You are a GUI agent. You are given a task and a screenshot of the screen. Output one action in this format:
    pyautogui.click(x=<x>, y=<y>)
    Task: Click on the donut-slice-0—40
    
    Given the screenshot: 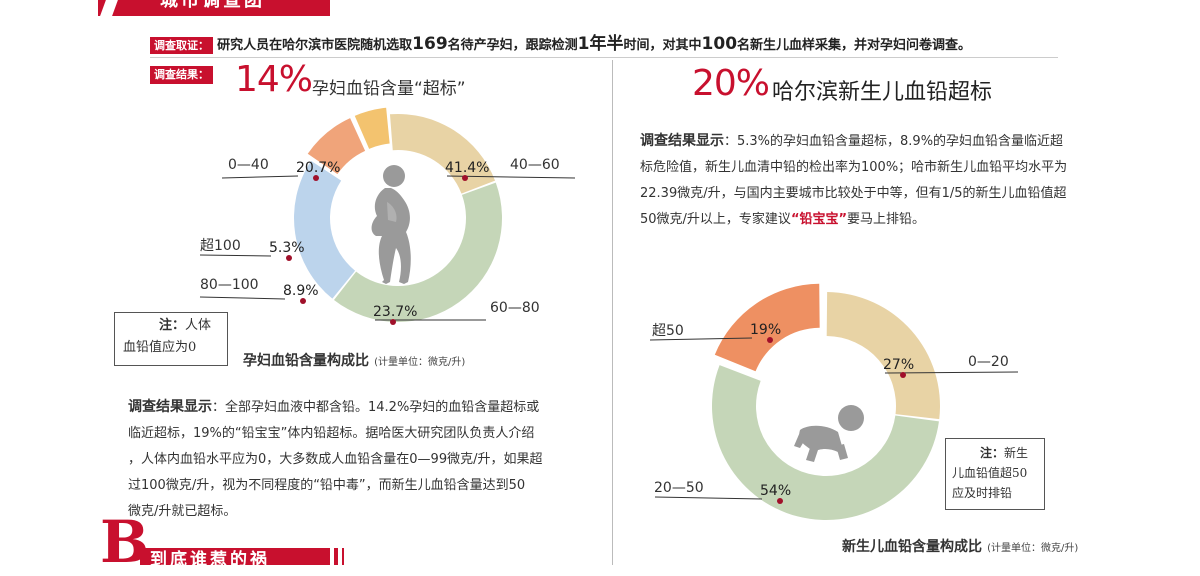 What is the action you would take?
    pyautogui.click(x=442, y=153)
    